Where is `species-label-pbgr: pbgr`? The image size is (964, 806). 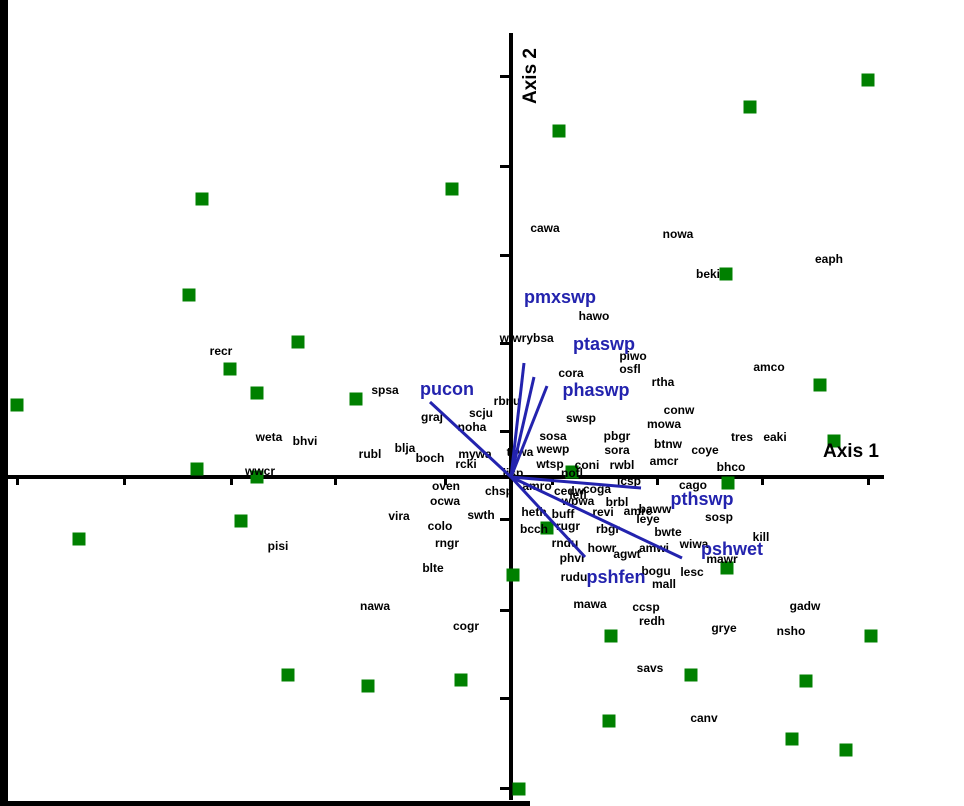 species-label-pbgr: pbgr is located at coordinates (617, 436).